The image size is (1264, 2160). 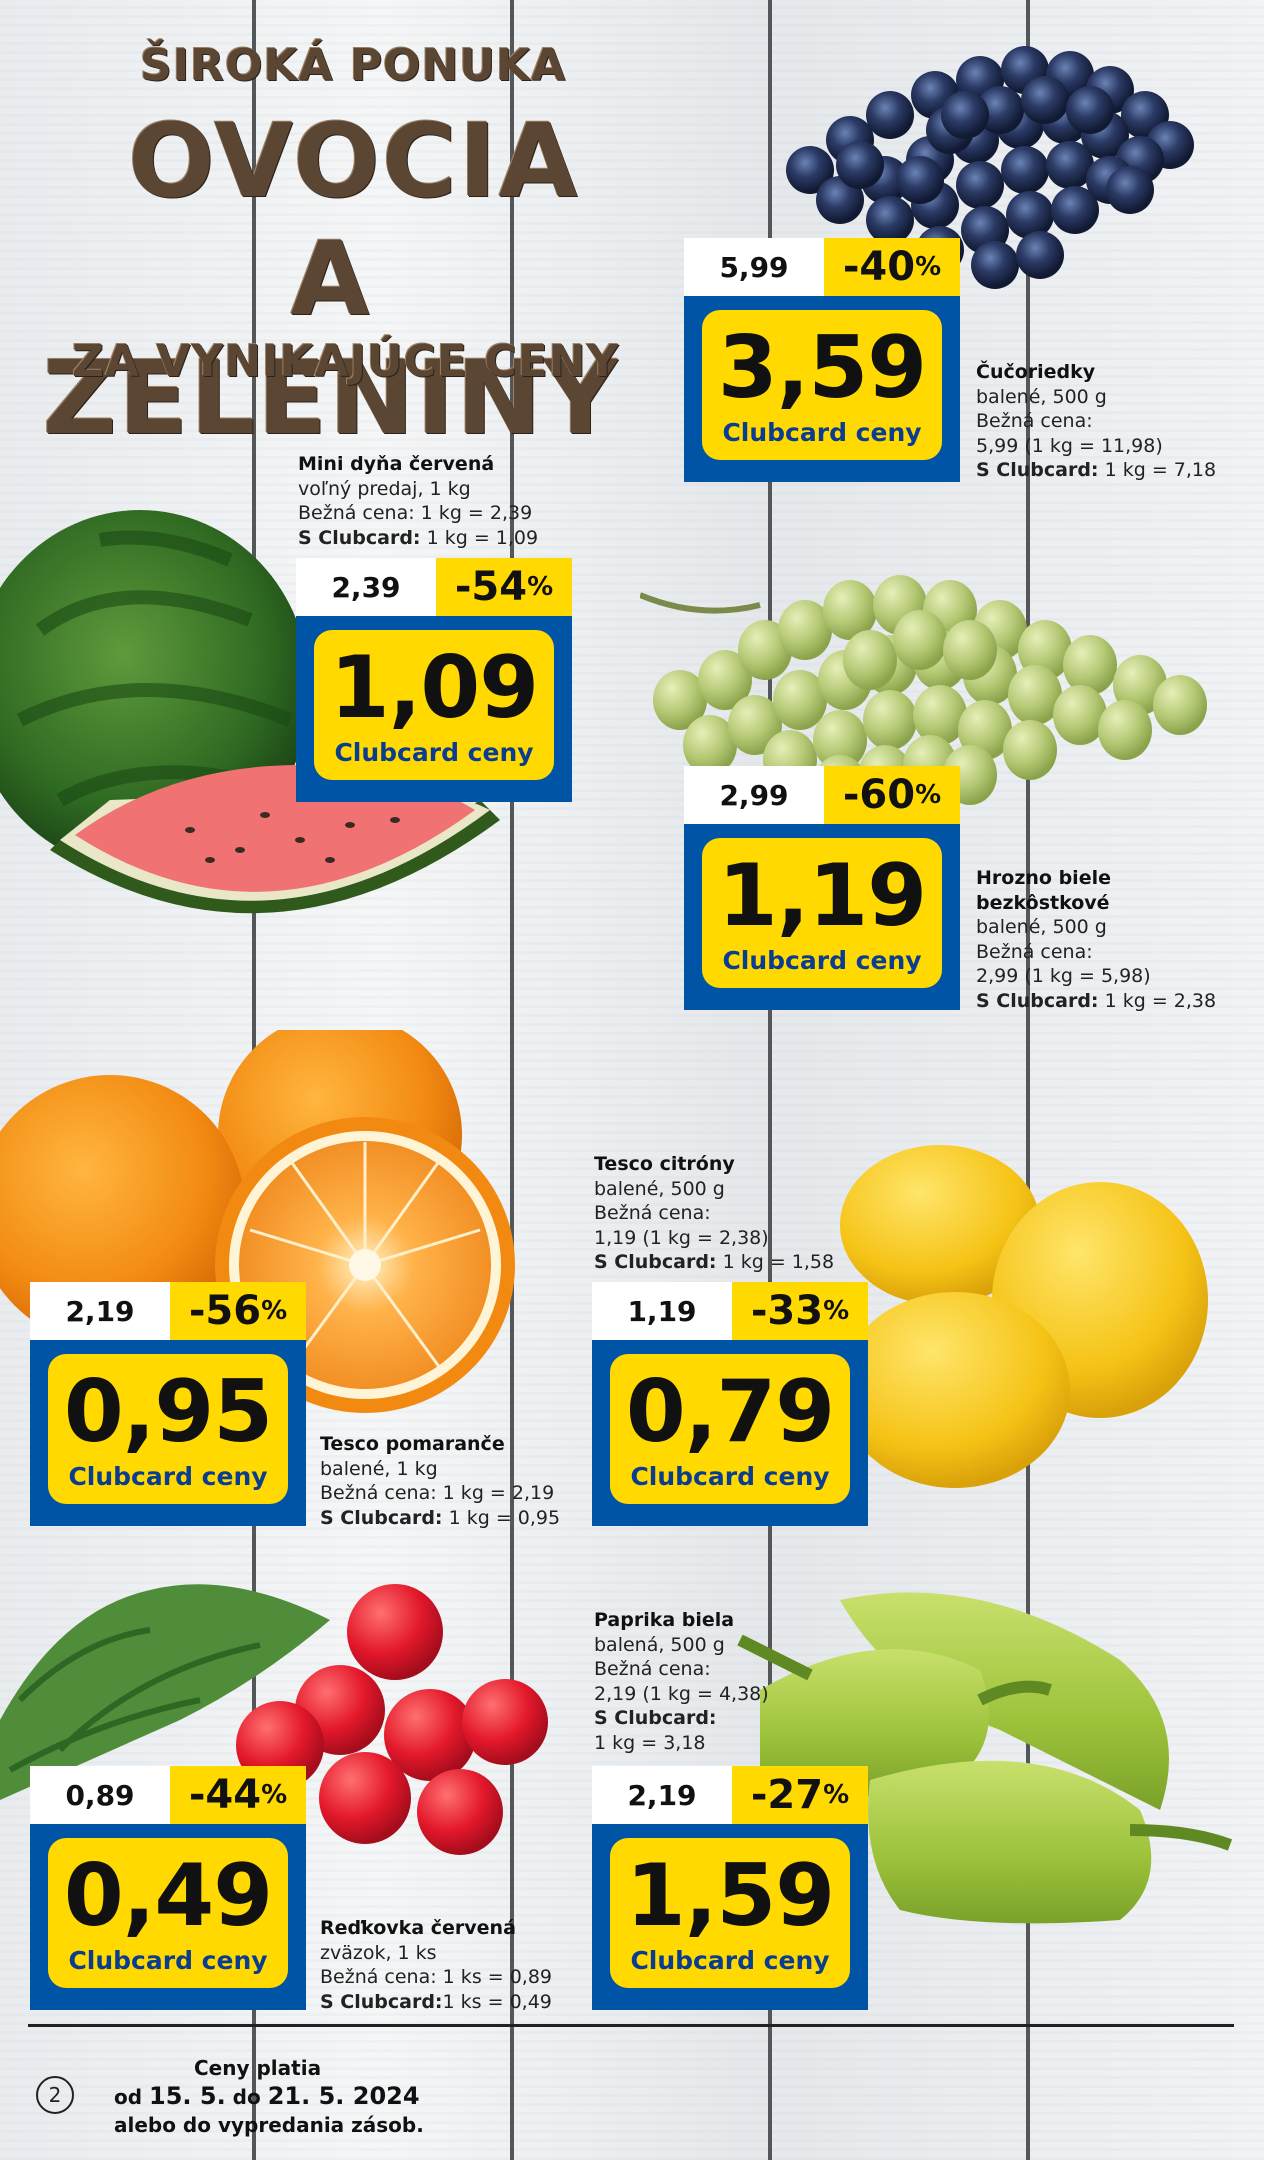 What do you see at coordinates (412, 1444) in the screenshot?
I see `product-name: Tesco pomaranče` at bounding box center [412, 1444].